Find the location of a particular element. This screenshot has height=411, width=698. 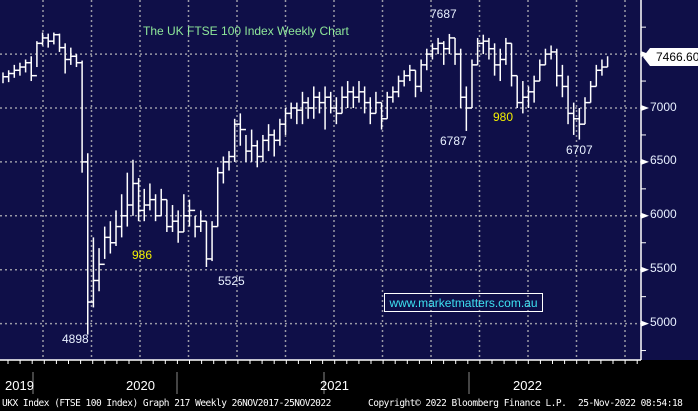

footer-timestamp: 25-Nov-2022 08:54:18 is located at coordinates (630, 403).